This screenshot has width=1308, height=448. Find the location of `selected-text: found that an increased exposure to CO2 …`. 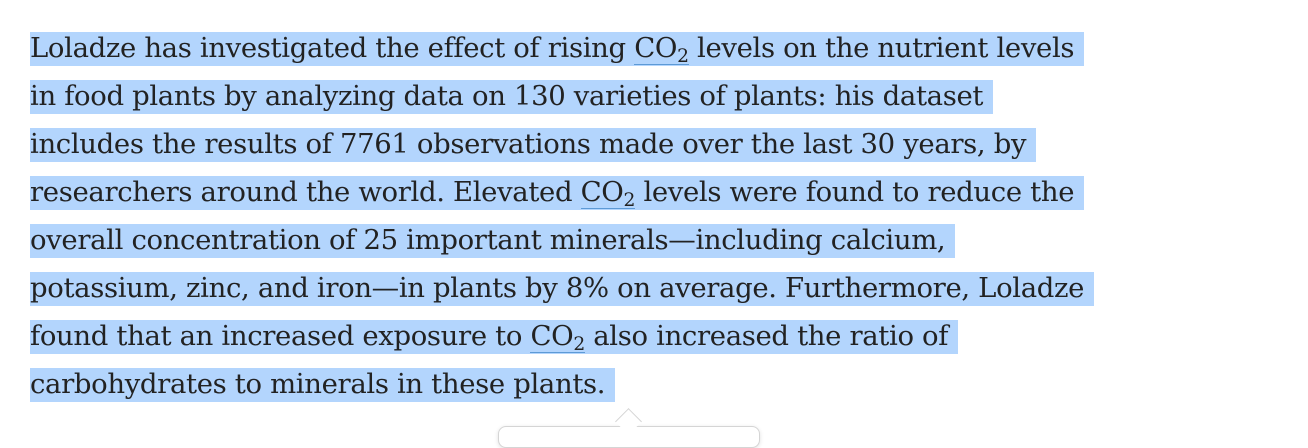

selected-text: found that an increased exposure to CO2 … is located at coordinates (494, 338).